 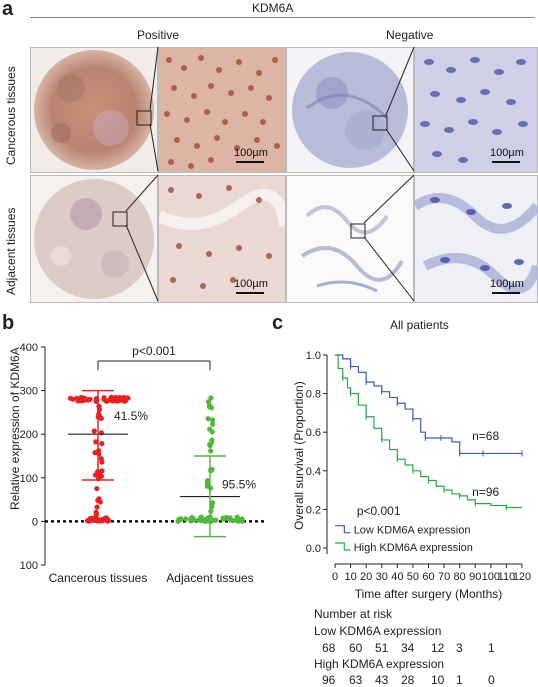 What do you see at coordinates (429, 594) in the screenshot?
I see `x-axis-label: Time after surgery (Months)` at bounding box center [429, 594].